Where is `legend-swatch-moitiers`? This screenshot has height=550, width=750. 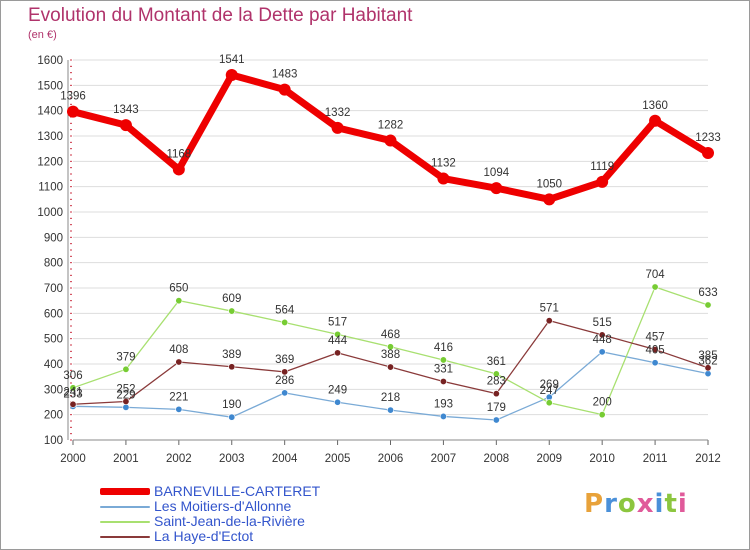 legend-swatch-moitiers is located at coordinates (125, 507).